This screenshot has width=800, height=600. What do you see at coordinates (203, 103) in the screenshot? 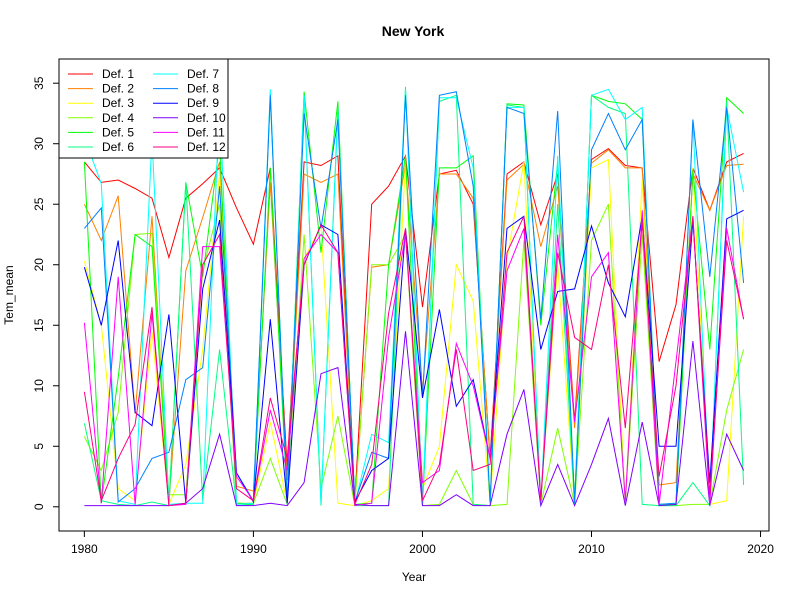
I see `legend-label: Def. 9` at bounding box center [203, 103].